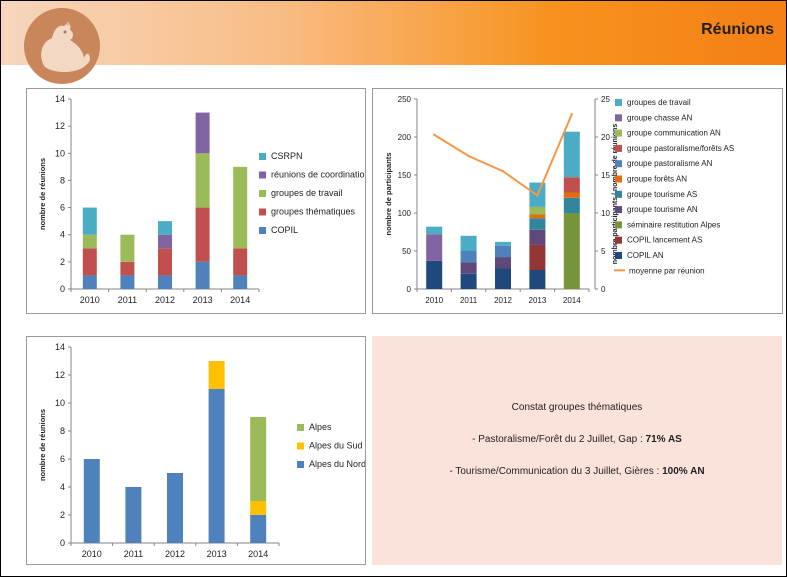  I want to click on findings-item-gieres-value: 100% AN, so click(683, 471).